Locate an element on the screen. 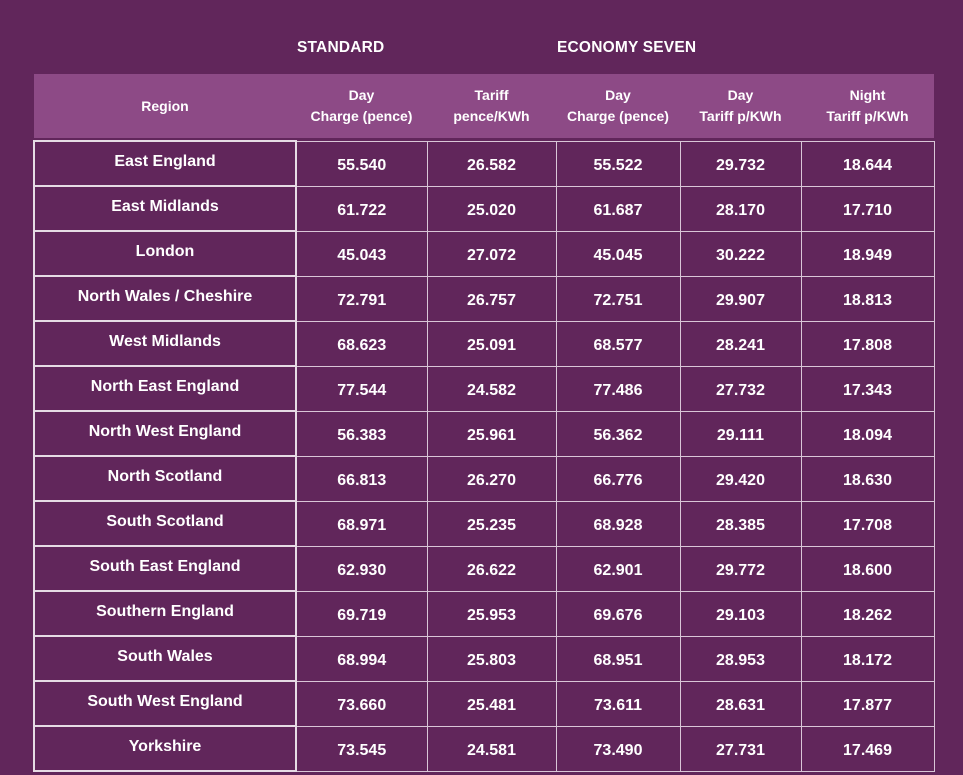  value-cell-standard-tariff: 25.961 is located at coordinates (491, 433).